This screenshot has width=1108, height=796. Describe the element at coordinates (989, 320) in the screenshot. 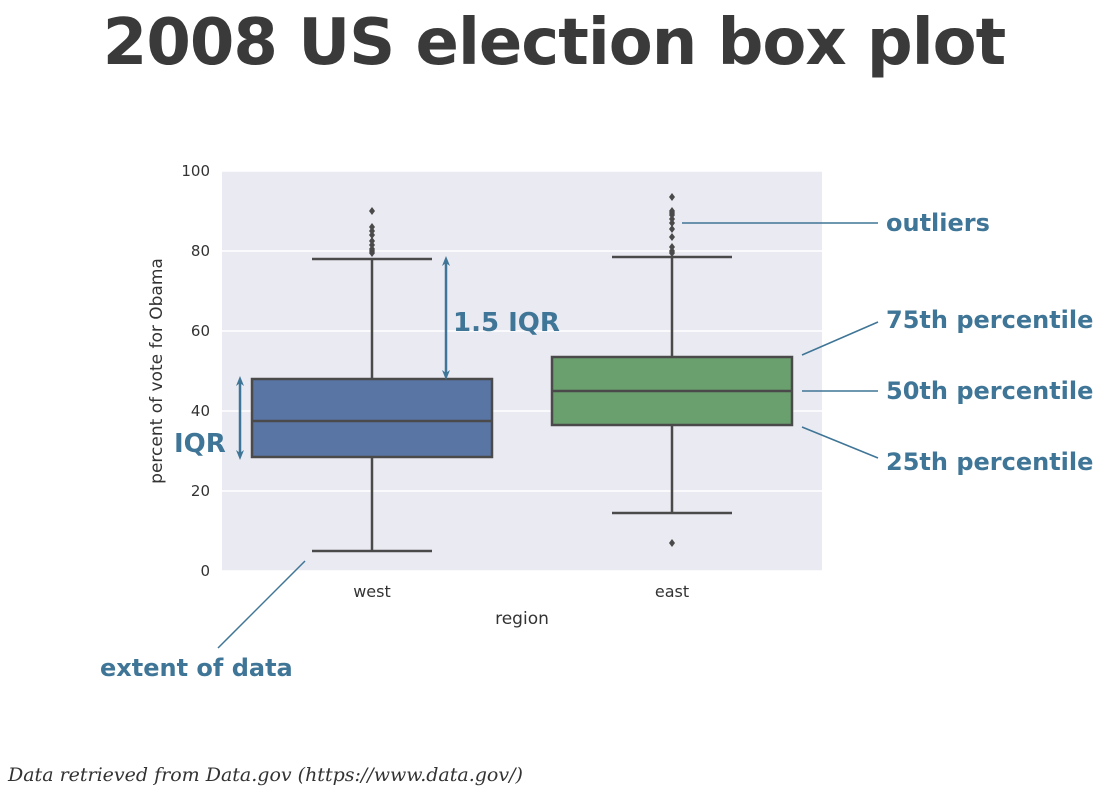

I see `percentile-75-label: 75th percentile` at that location.